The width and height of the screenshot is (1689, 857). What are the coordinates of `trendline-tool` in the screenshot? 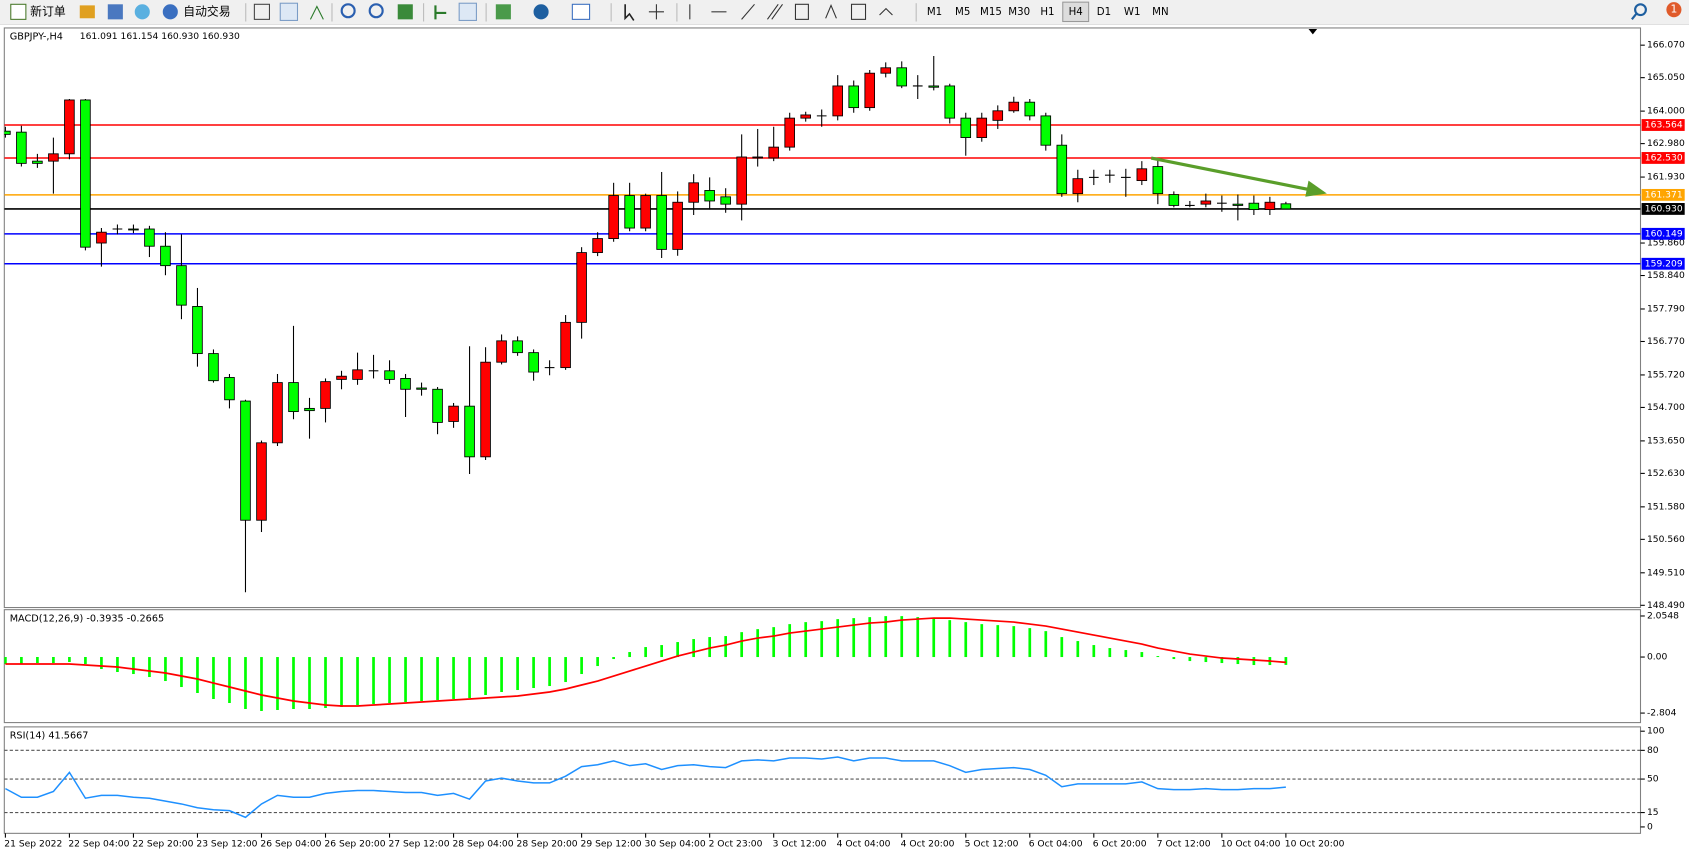 It's located at (748, 11).